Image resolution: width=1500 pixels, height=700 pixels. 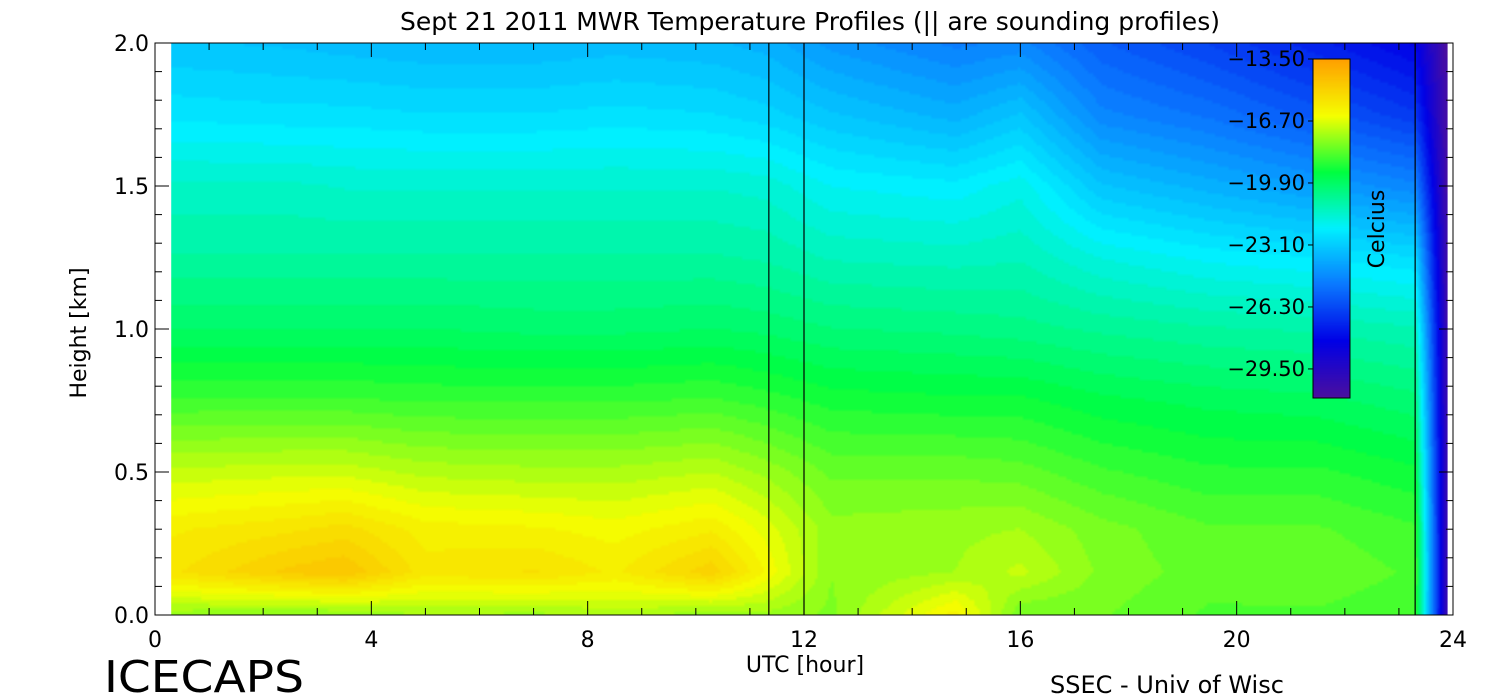 I want to click on y-tick-label: 1.0, so click(x=131, y=330).